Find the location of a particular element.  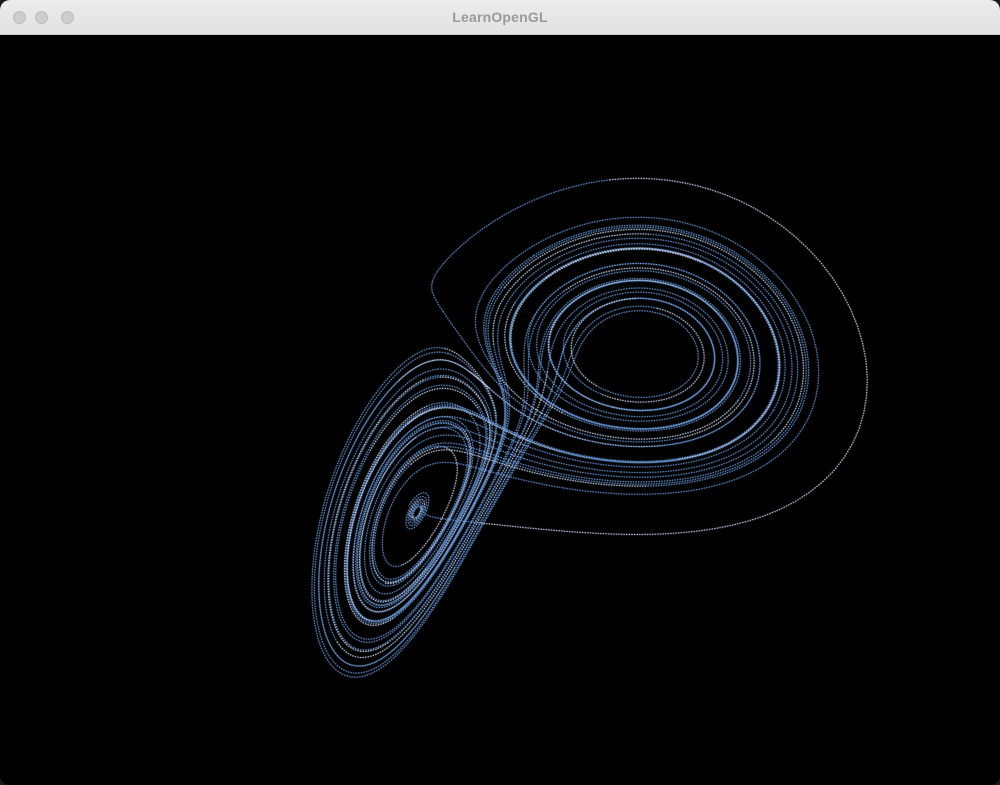

minimize-button is located at coordinates (41, 17).